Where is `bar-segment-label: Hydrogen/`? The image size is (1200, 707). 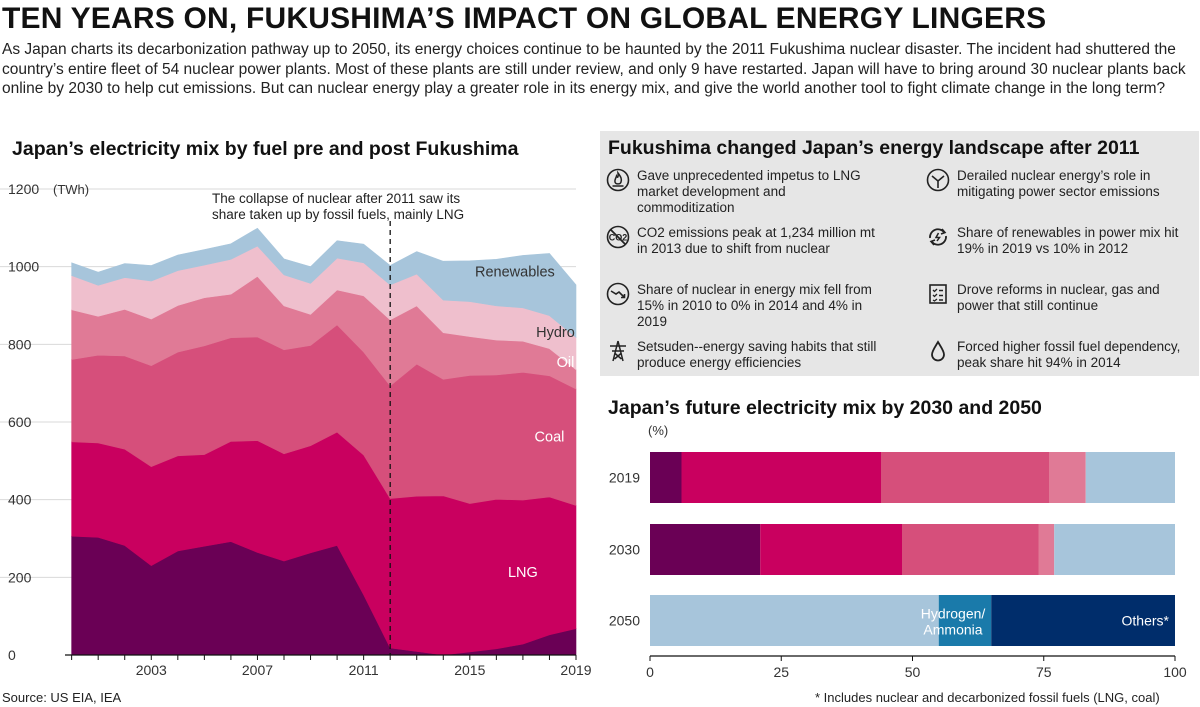 bar-segment-label: Hydrogen/ is located at coordinates (953, 614).